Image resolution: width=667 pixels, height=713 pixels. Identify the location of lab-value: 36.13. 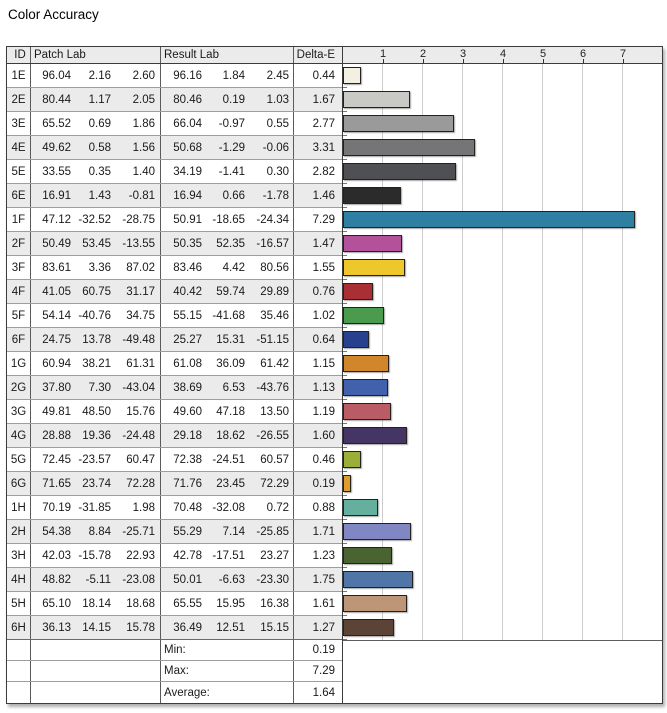
(56, 627).